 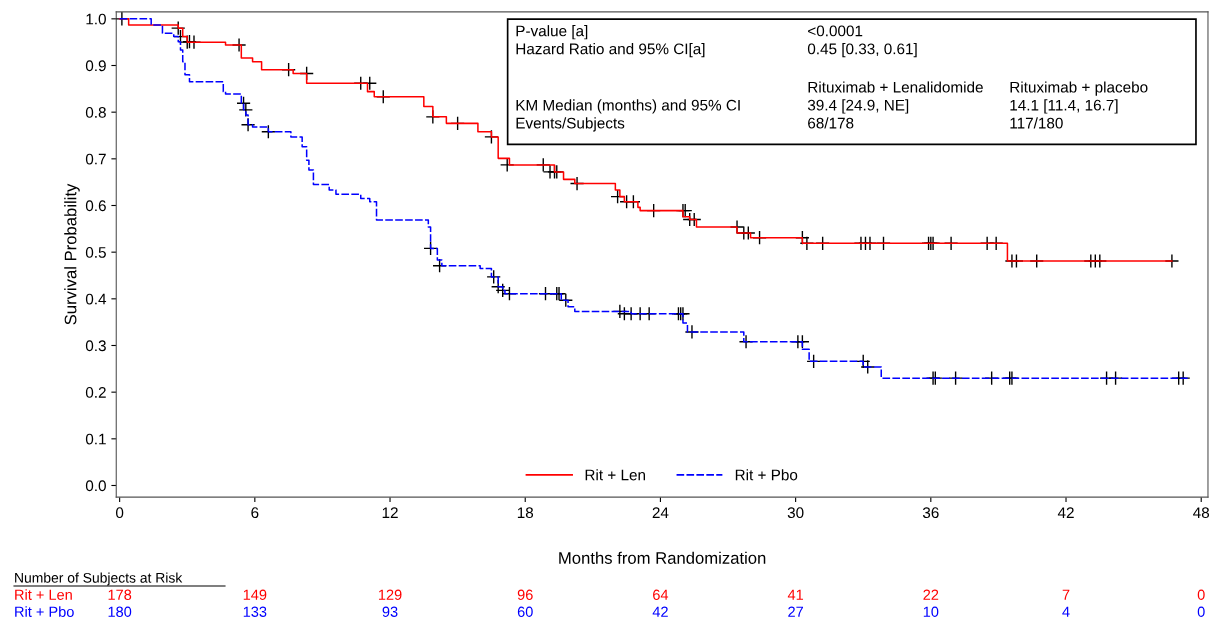 What do you see at coordinates (1079, 88) in the screenshot?
I see `annotation: Rituximab + placebo` at bounding box center [1079, 88].